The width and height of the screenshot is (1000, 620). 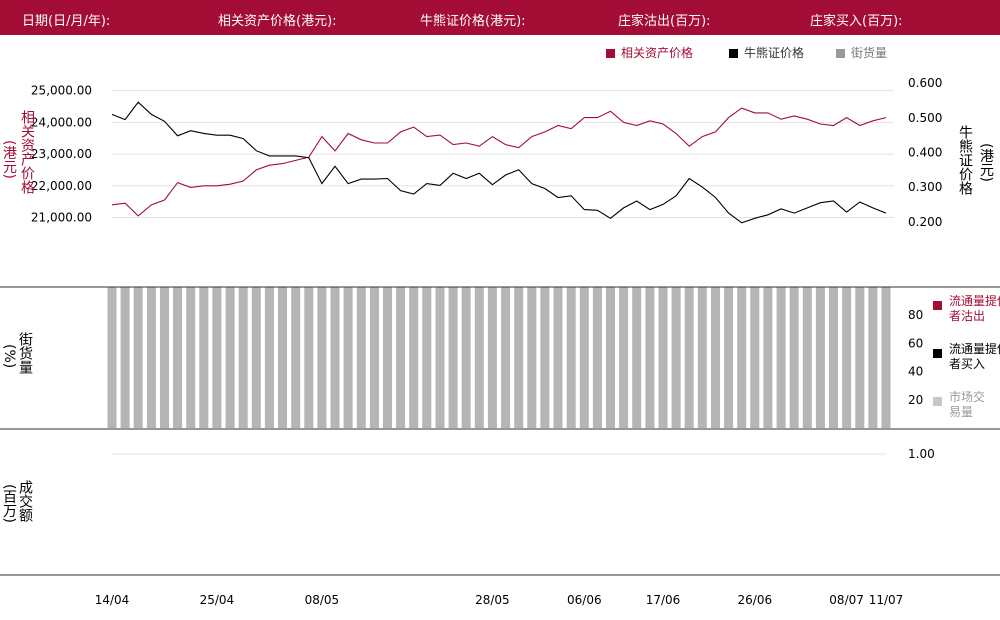 I want to click on turnover-axis-title: 成交额, so click(x=25, y=501).